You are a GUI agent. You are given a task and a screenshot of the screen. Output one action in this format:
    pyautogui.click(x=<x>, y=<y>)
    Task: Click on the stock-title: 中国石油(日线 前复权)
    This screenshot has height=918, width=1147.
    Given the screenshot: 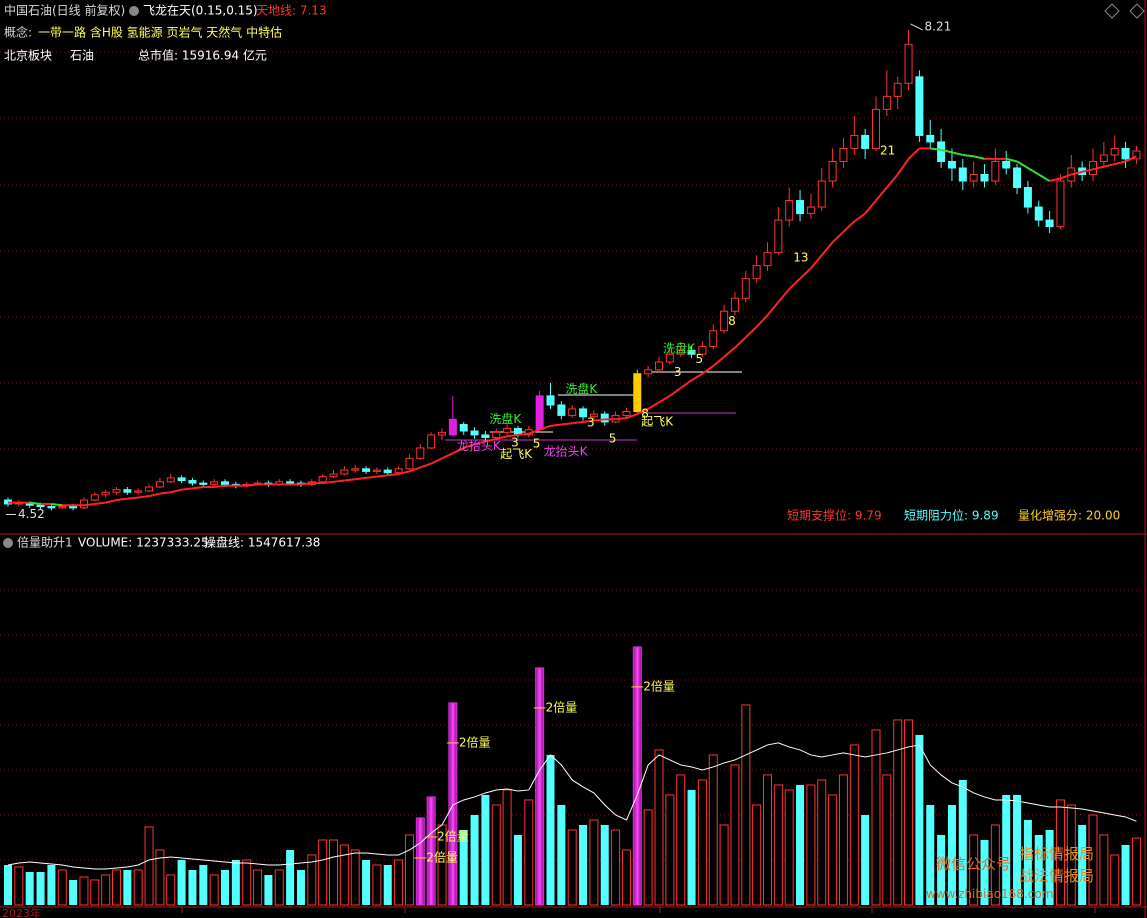 What is the action you would take?
    pyautogui.click(x=64, y=10)
    